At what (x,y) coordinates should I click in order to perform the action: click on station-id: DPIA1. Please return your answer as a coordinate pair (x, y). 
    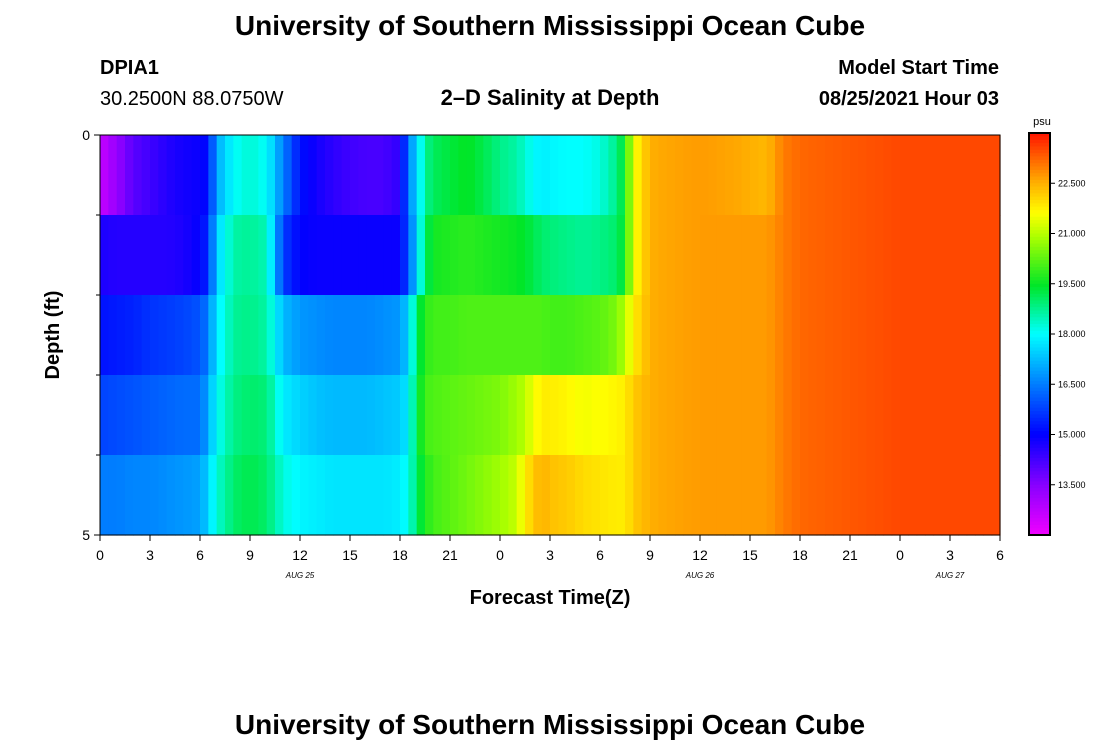
    Looking at the image, I should click on (129, 68).